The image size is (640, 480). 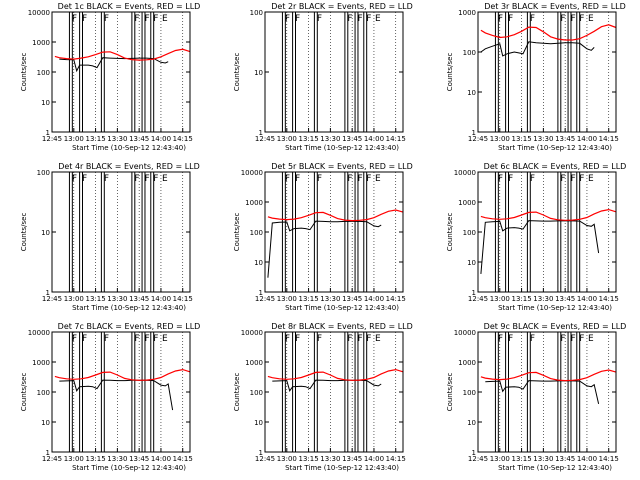 What do you see at coordinates (335, 374) in the screenshot?
I see `lld-series-line` at bounding box center [335, 374].